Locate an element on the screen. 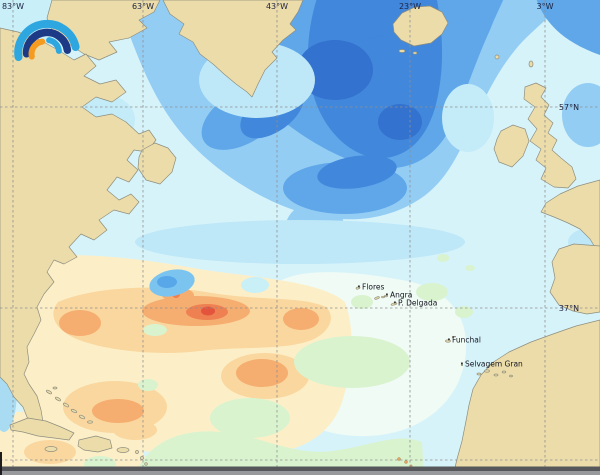  land-britain is located at coordinates (550, 135).